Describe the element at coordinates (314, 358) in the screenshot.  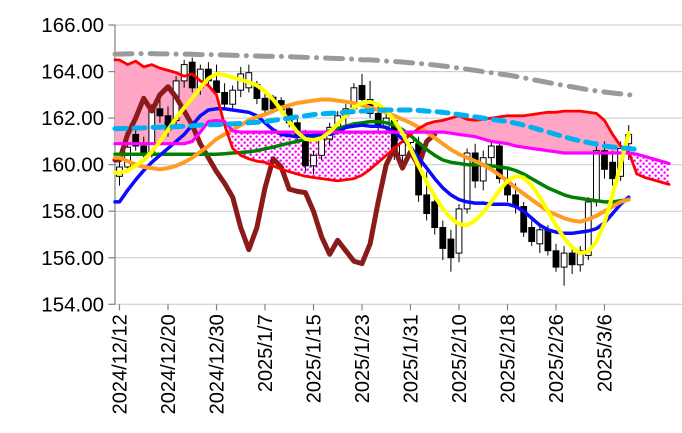
I see `x-tick-label: 2025/1/15` at that location.